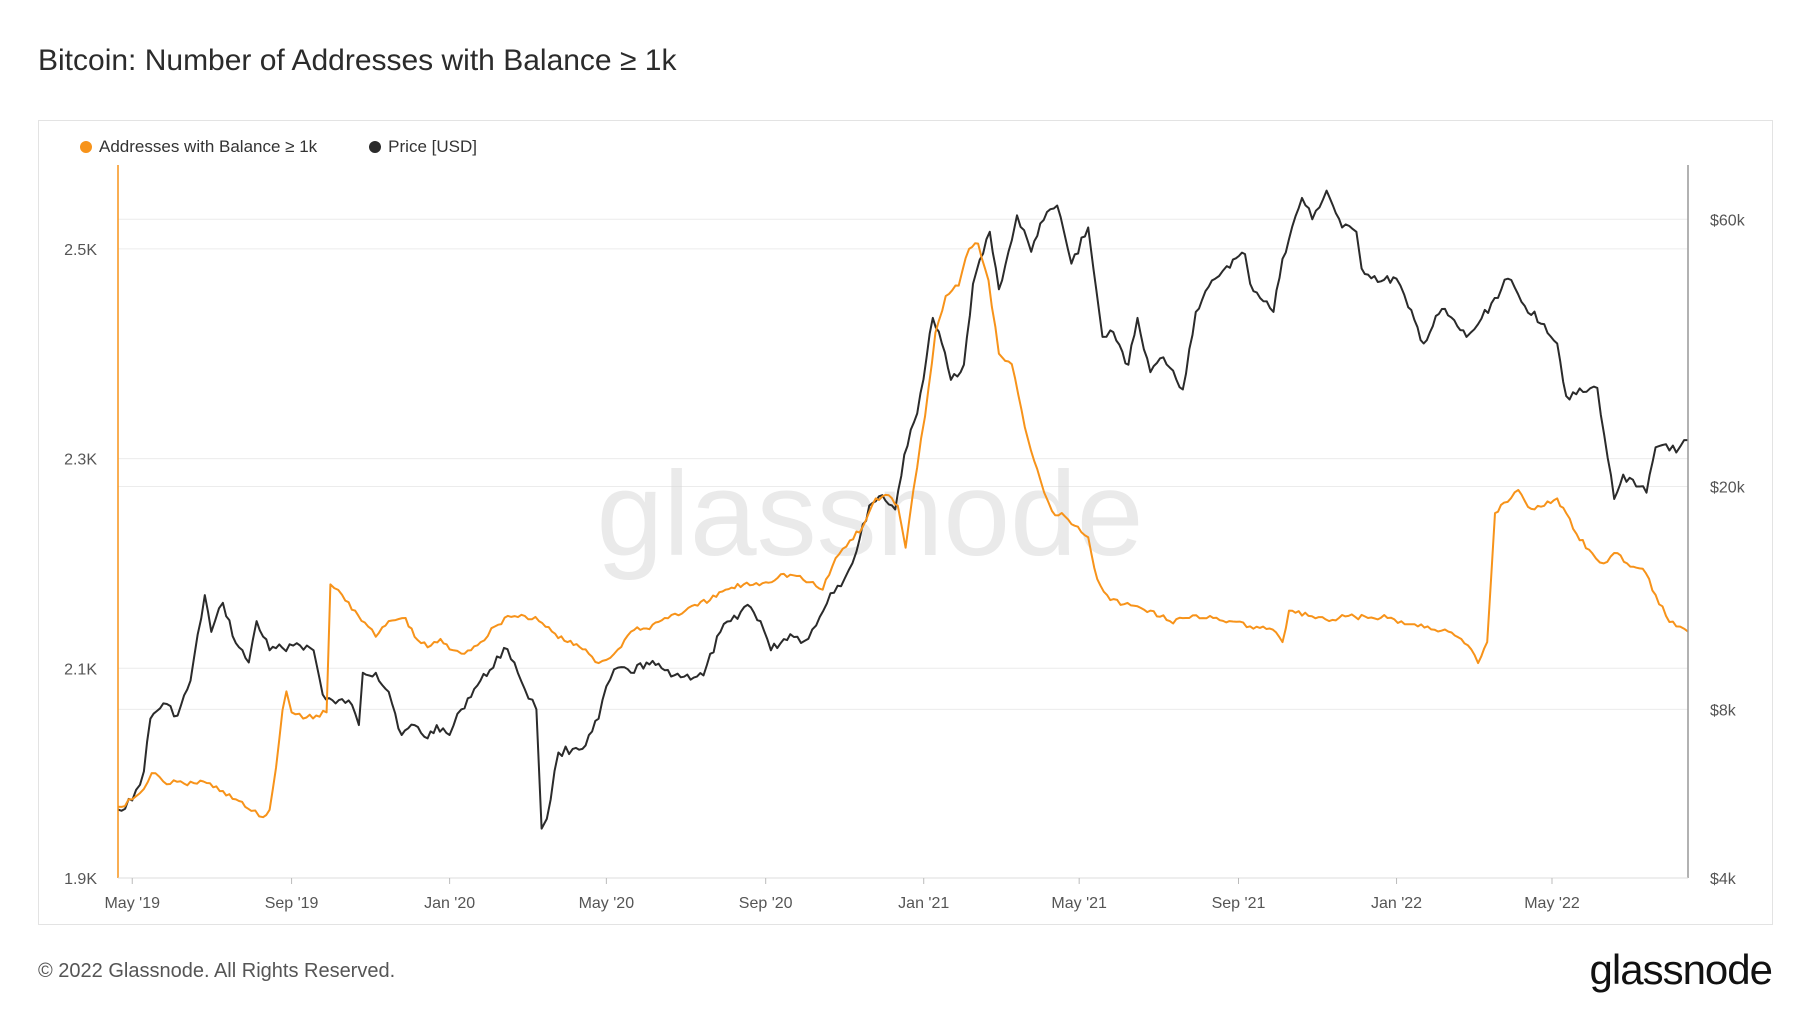  Describe the element at coordinates (1239, 903) in the screenshot. I see `x-tick-label: Sep '21` at that location.